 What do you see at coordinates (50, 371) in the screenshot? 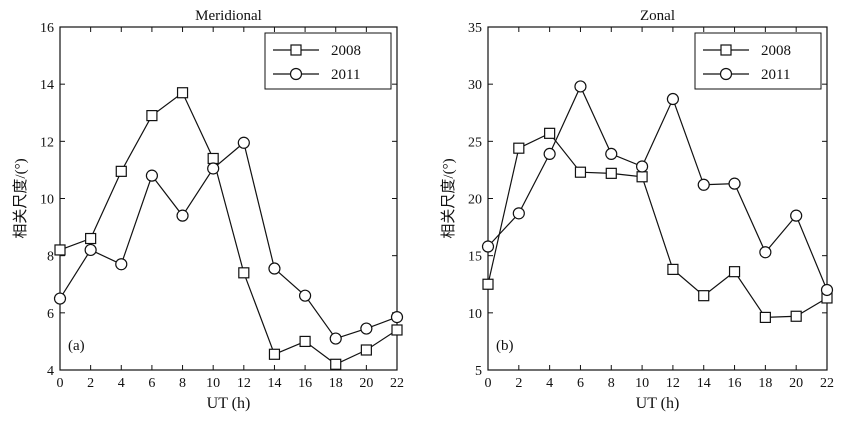
I see `meridional-y-tick-label: 4` at bounding box center [50, 371].